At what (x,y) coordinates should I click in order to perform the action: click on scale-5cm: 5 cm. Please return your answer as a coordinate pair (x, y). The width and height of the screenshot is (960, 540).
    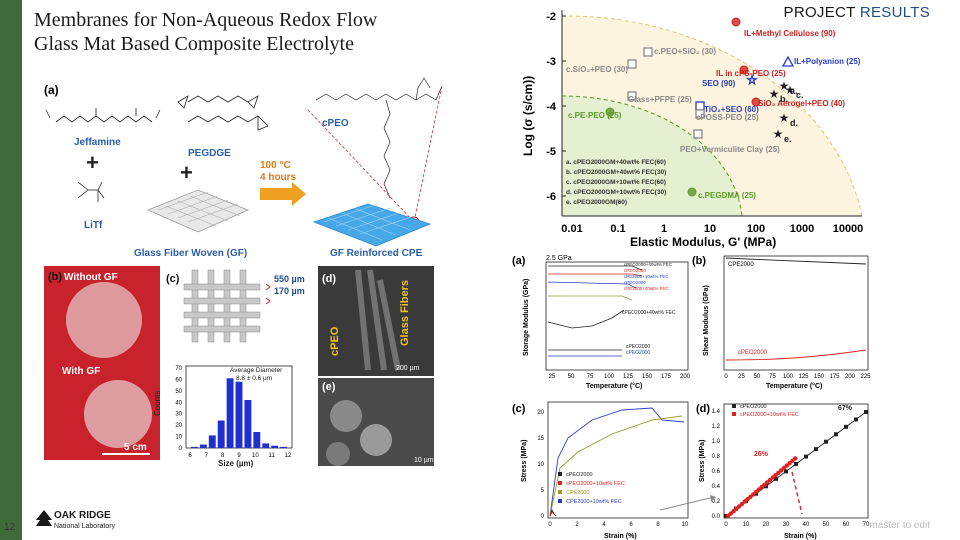
    Looking at the image, I should click on (135, 447).